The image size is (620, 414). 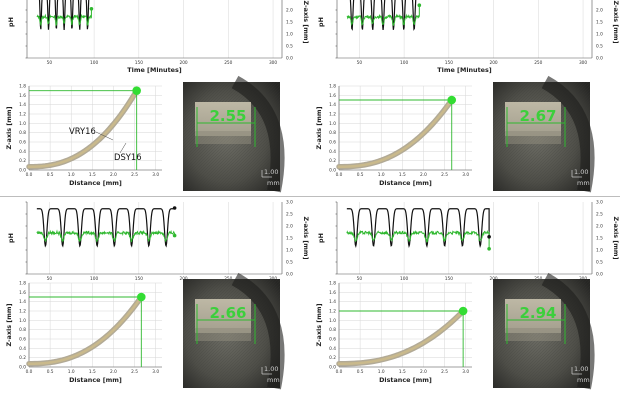 What do you see at coordinates (71, 372) in the screenshot?
I see `bend-x-tick-label: 1.0` at bounding box center [71, 372].